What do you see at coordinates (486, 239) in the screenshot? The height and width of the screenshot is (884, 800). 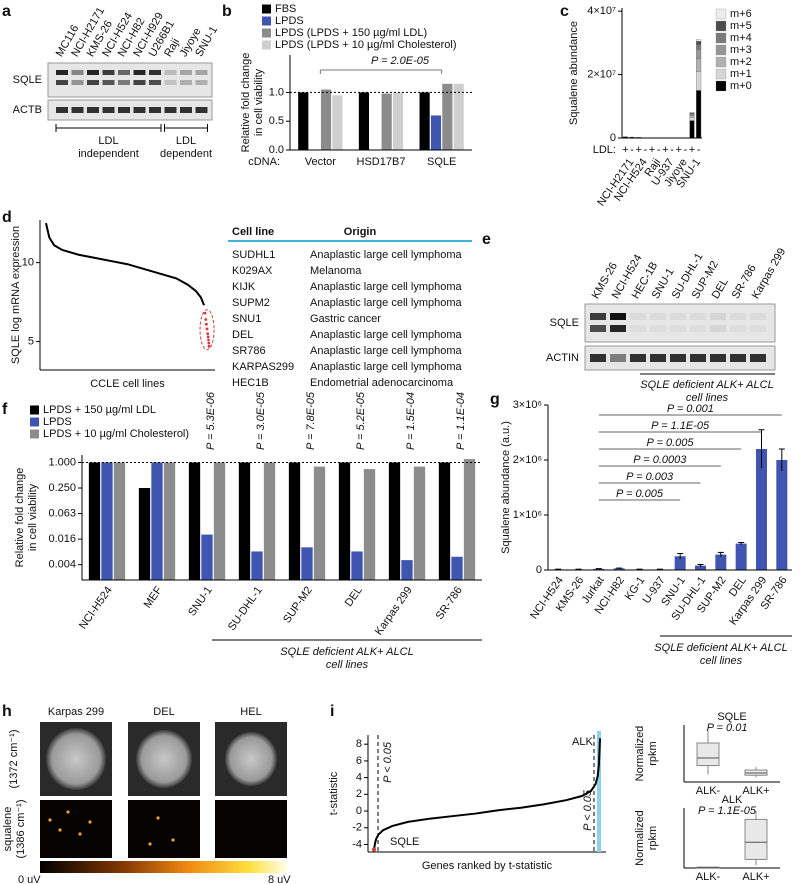 I see `panel-label: e` at bounding box center [486, 239].